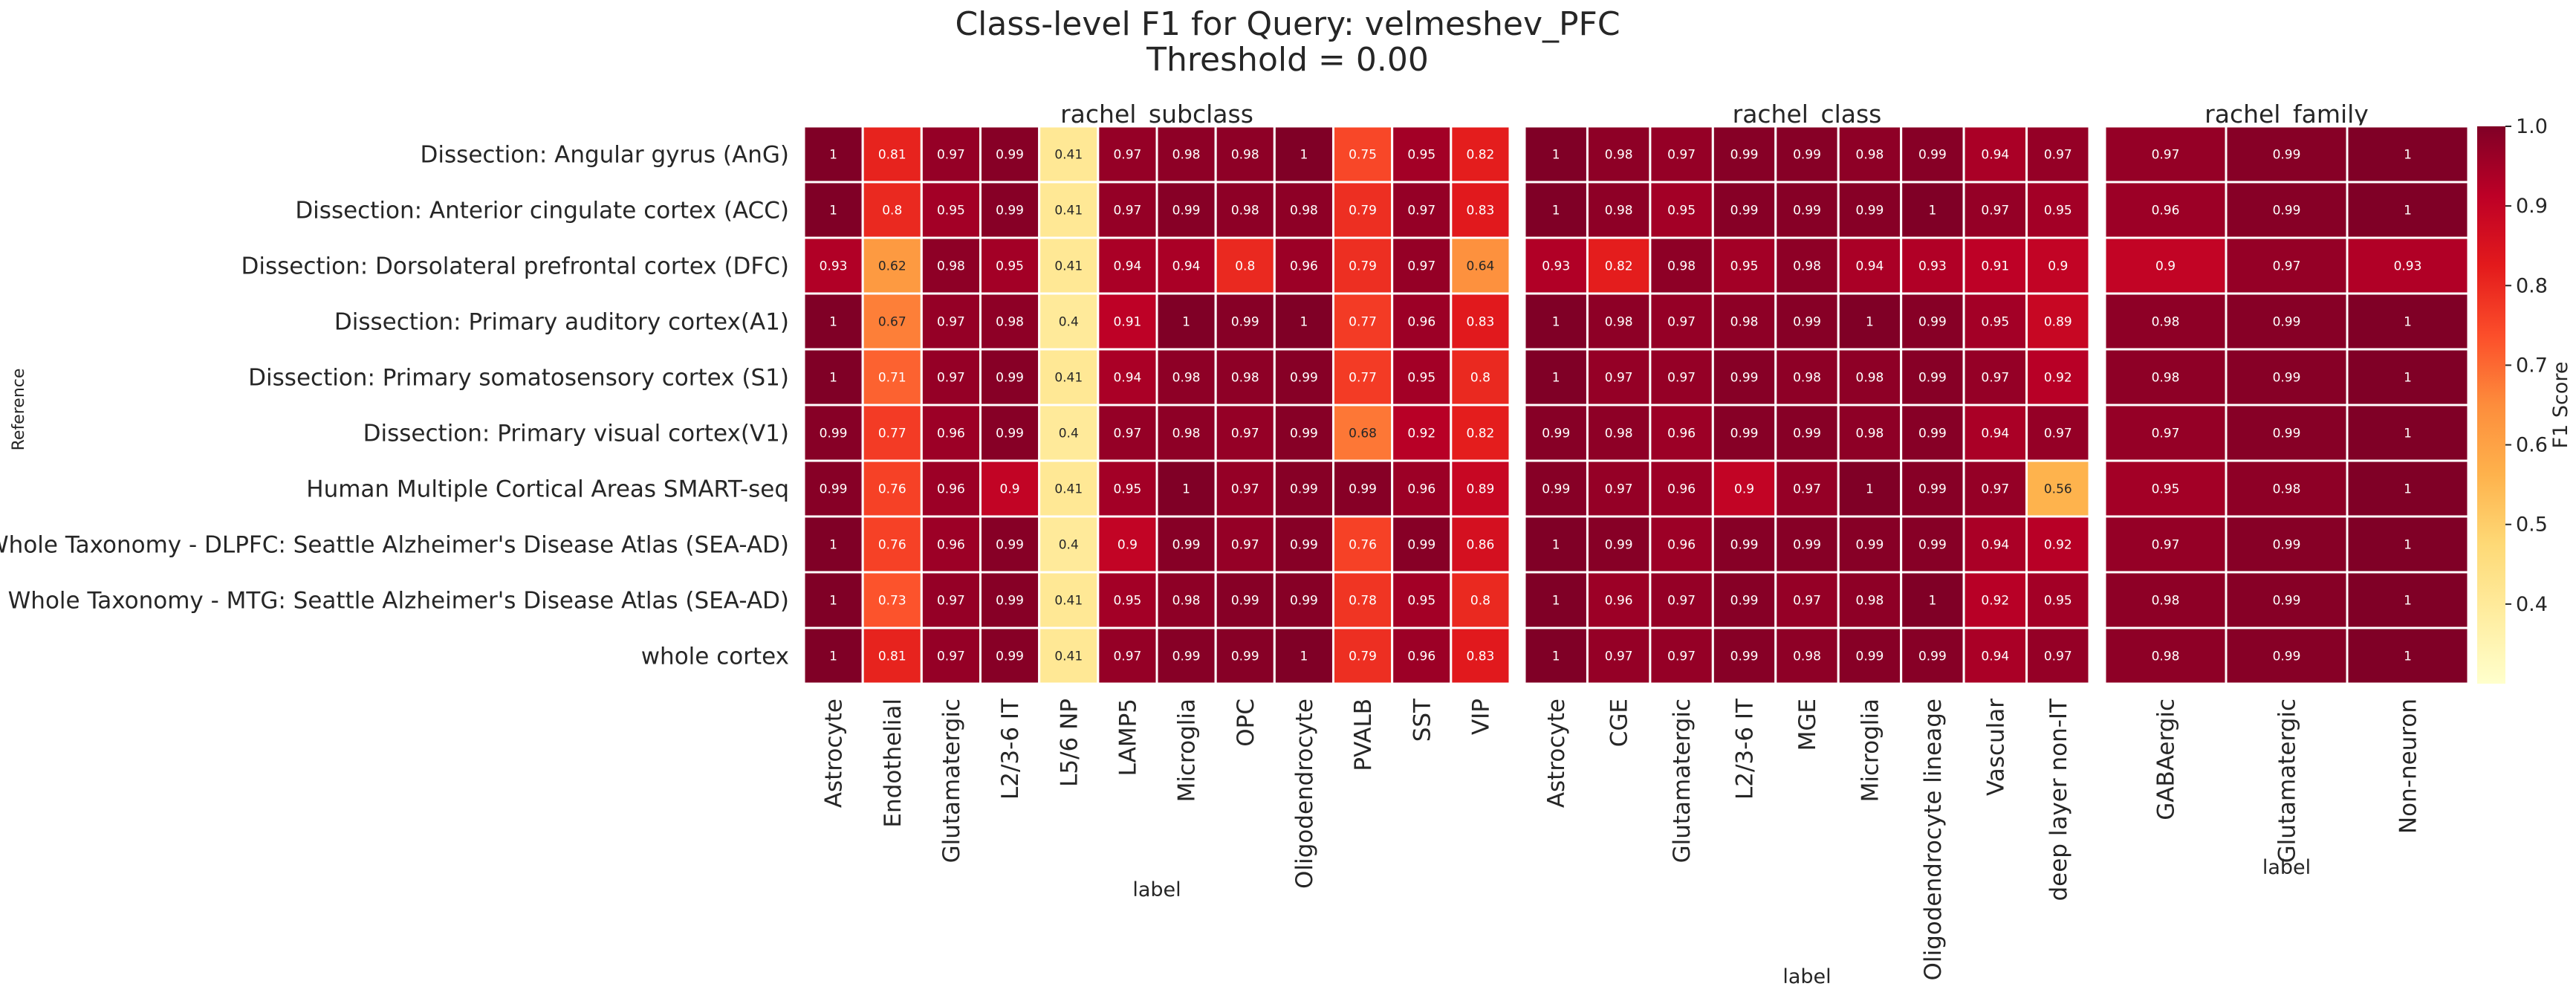 The image size is (2576, 1001). What do you see at coordinates (1069, 545) in the screenshot?
I see `cell-value-label: 0.4` at bounding box center [1069, 545].